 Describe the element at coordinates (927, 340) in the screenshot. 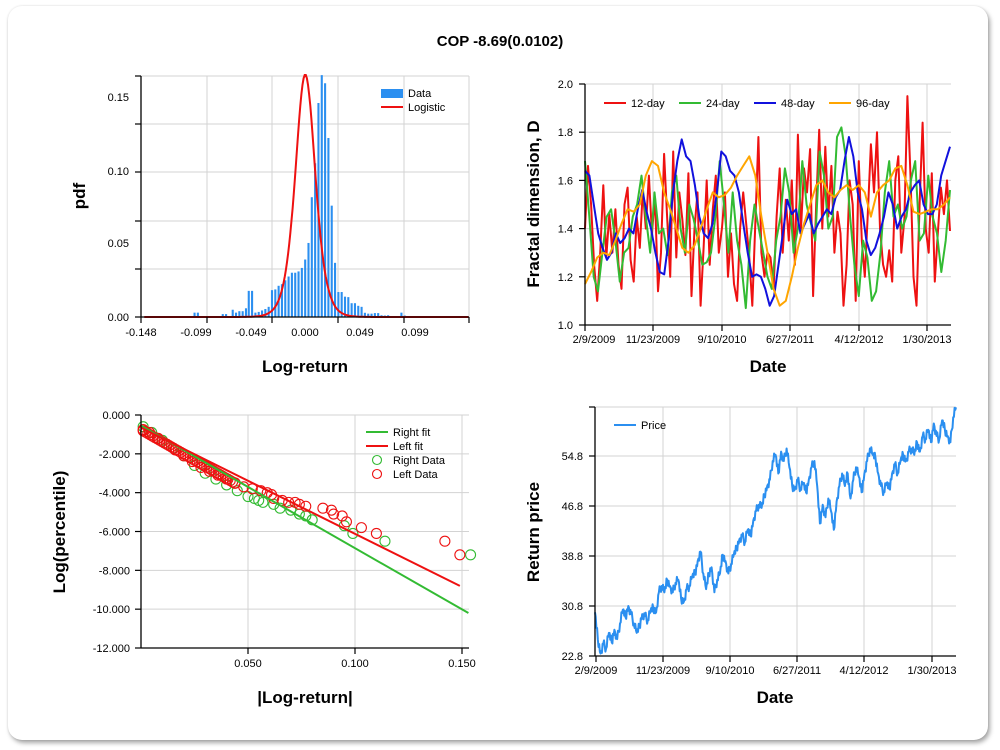

I see `x-tick-label: 1/30/2013` at that location.